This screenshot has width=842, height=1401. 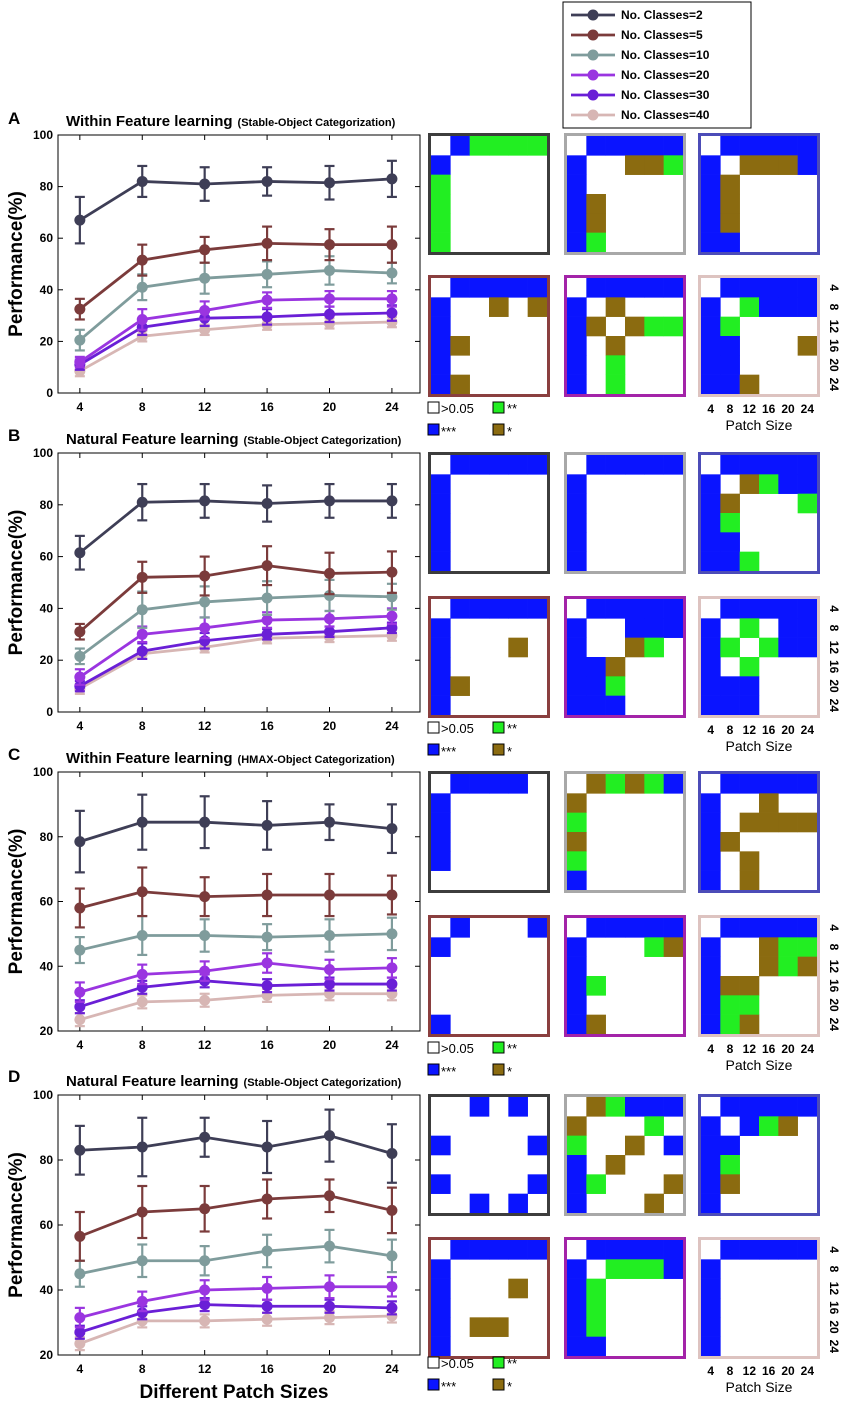 I want to click on y-tick-label: 80, so click(x=47, y=1160).